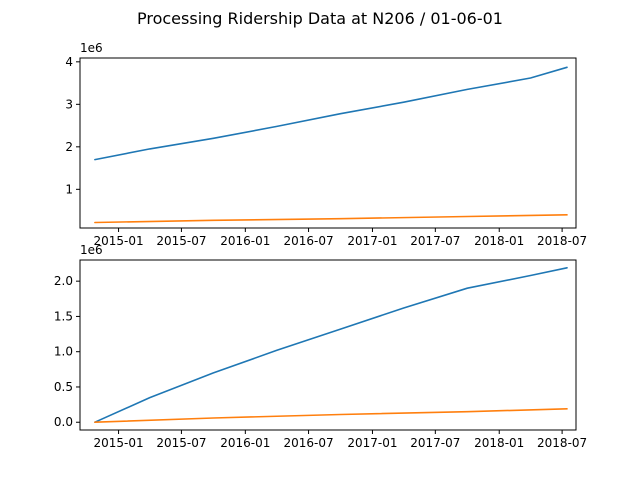 Image resolution: width=640 pixels, height=480 pixels. I want to click on y-tick-label: 2, so click(69, 147).